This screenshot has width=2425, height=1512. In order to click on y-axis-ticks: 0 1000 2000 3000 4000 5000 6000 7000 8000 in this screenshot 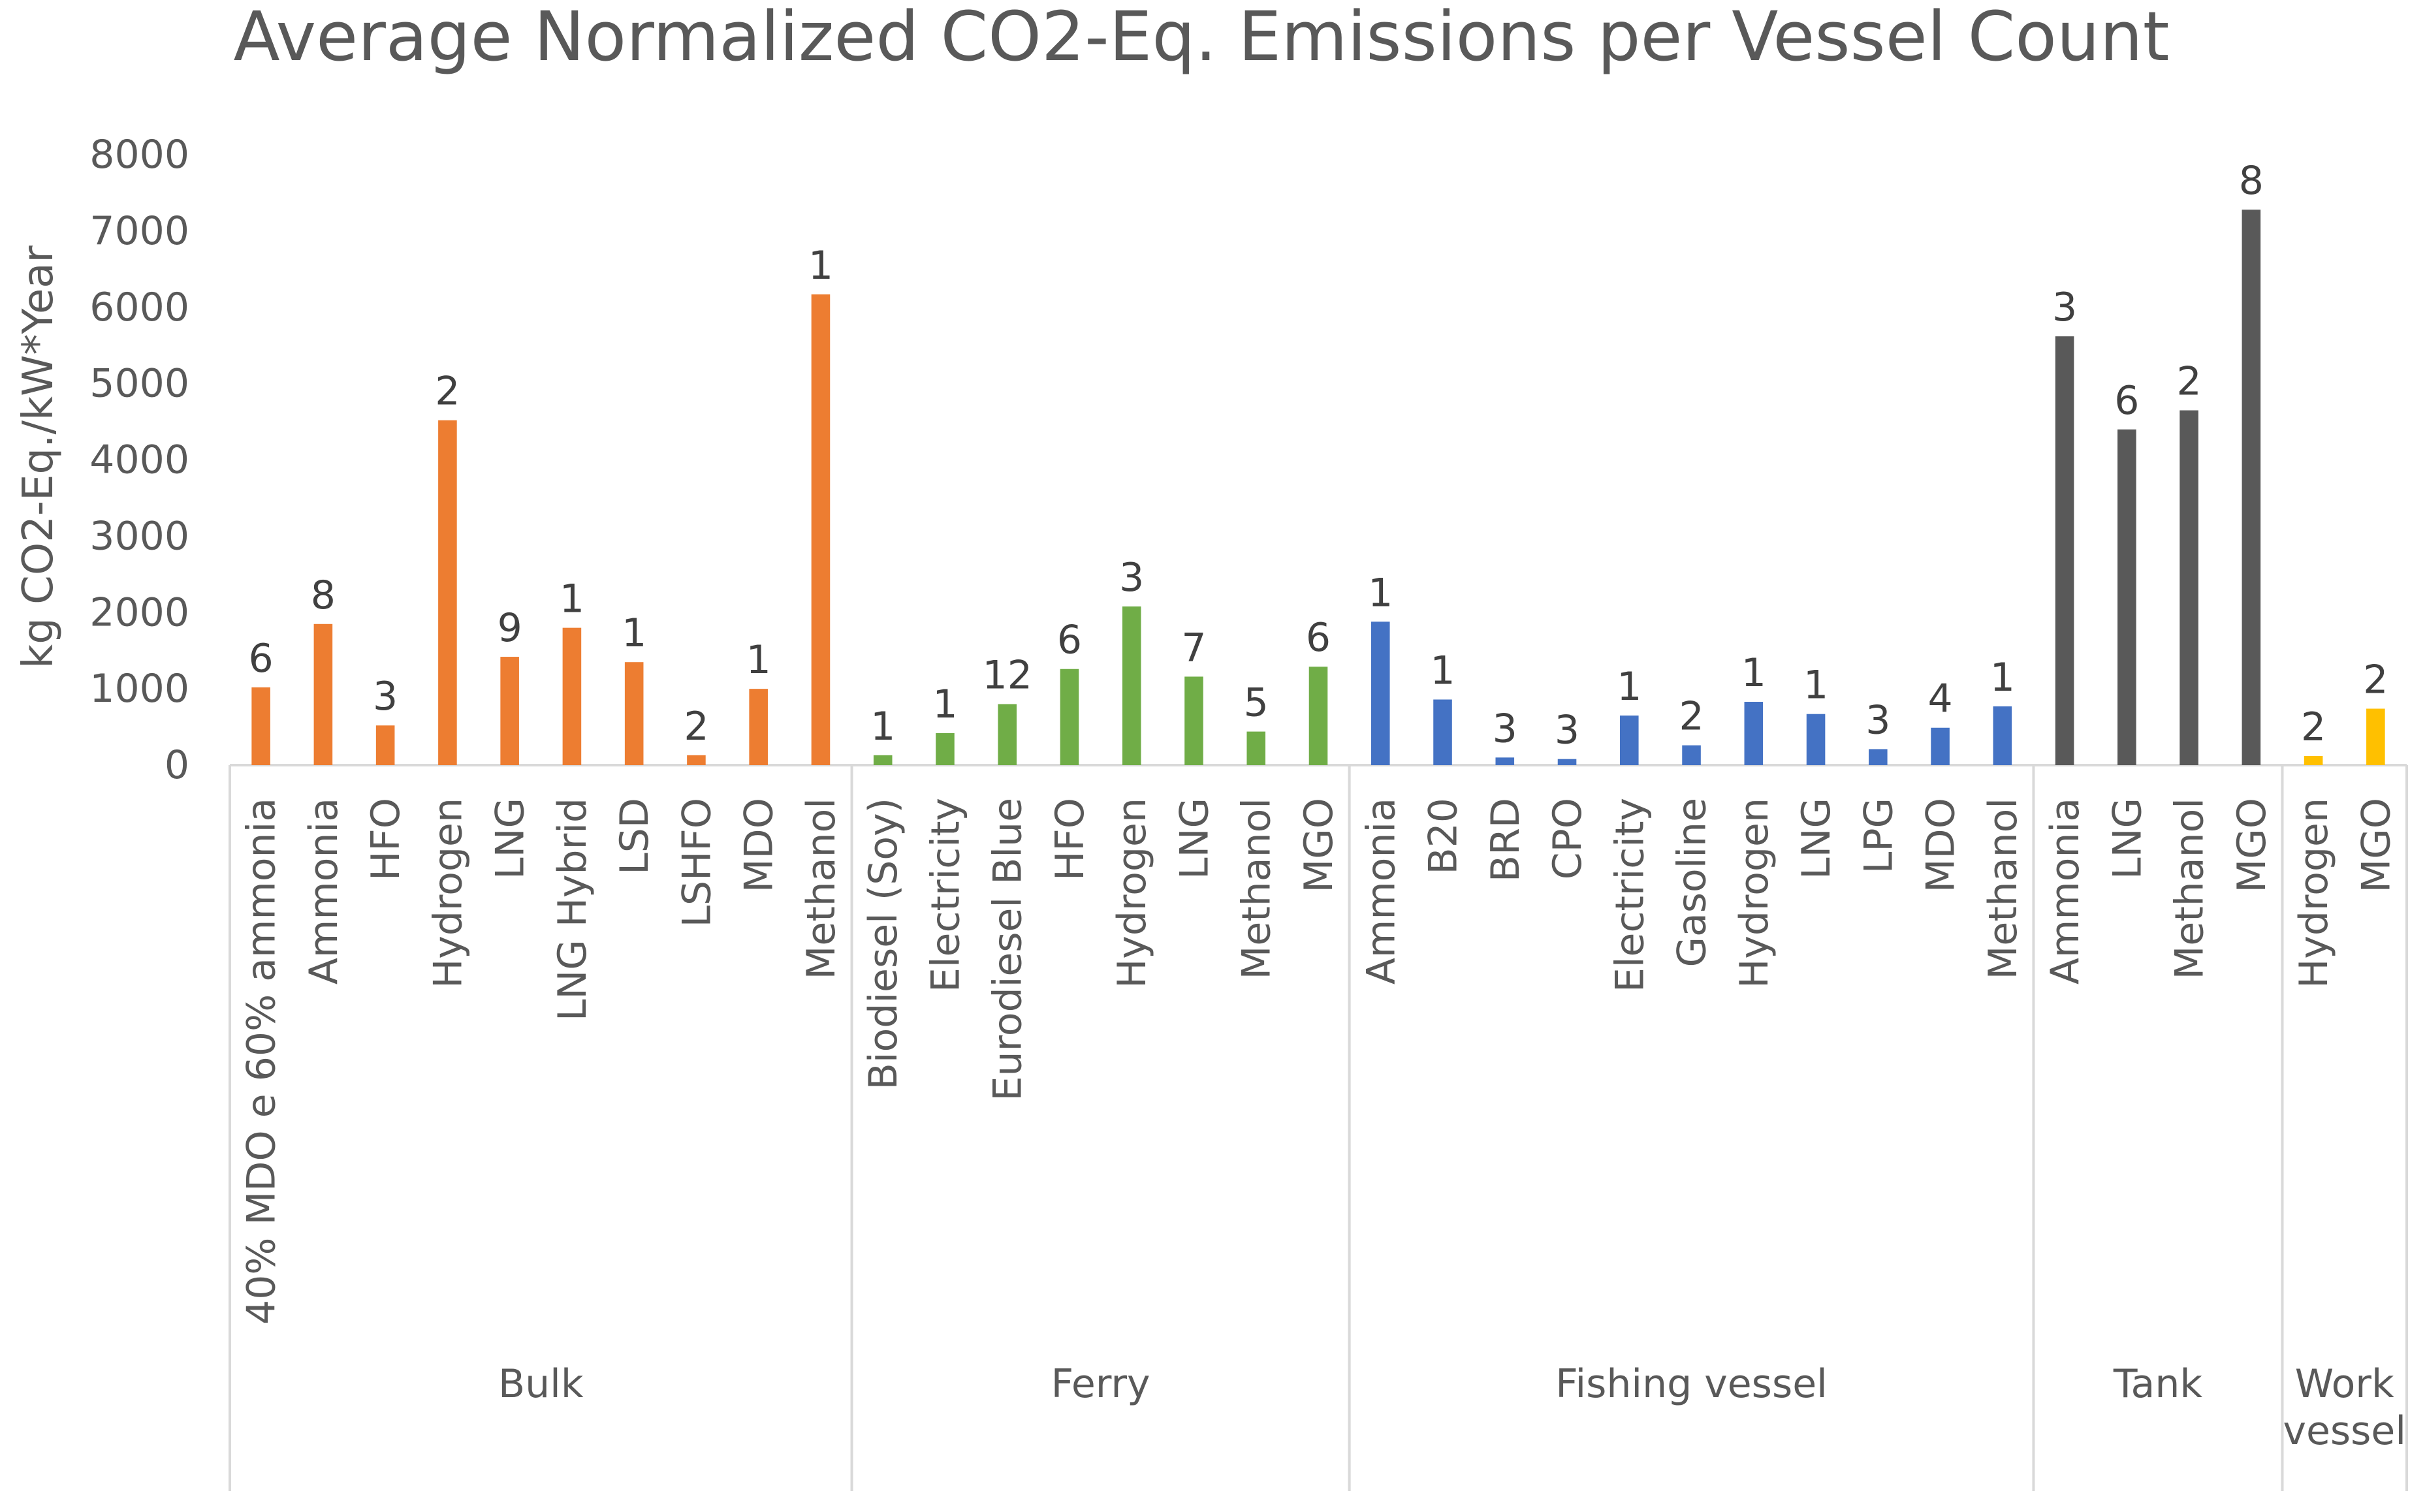, I will do `click(139, 460)`.